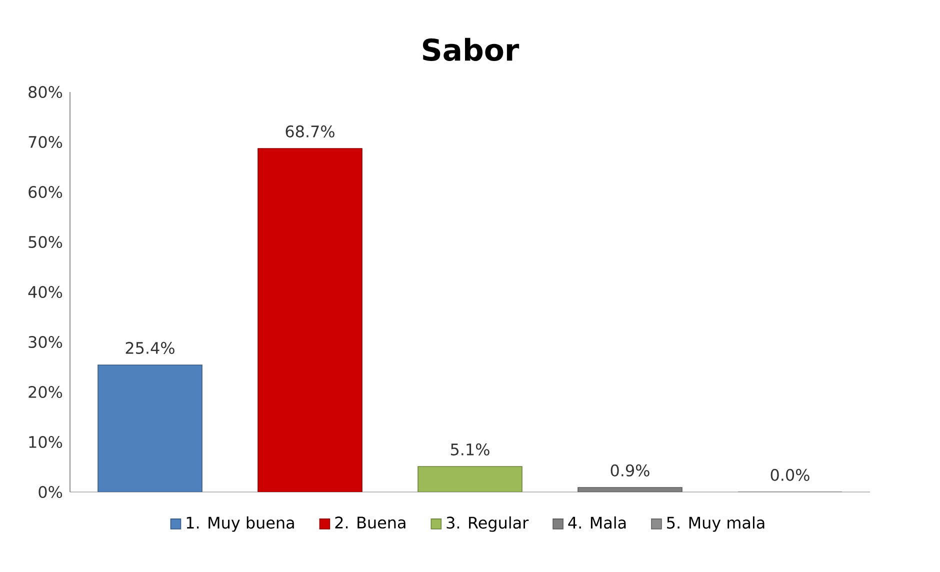  I want to click on y-tick-label: 60%, so click(45, 192).